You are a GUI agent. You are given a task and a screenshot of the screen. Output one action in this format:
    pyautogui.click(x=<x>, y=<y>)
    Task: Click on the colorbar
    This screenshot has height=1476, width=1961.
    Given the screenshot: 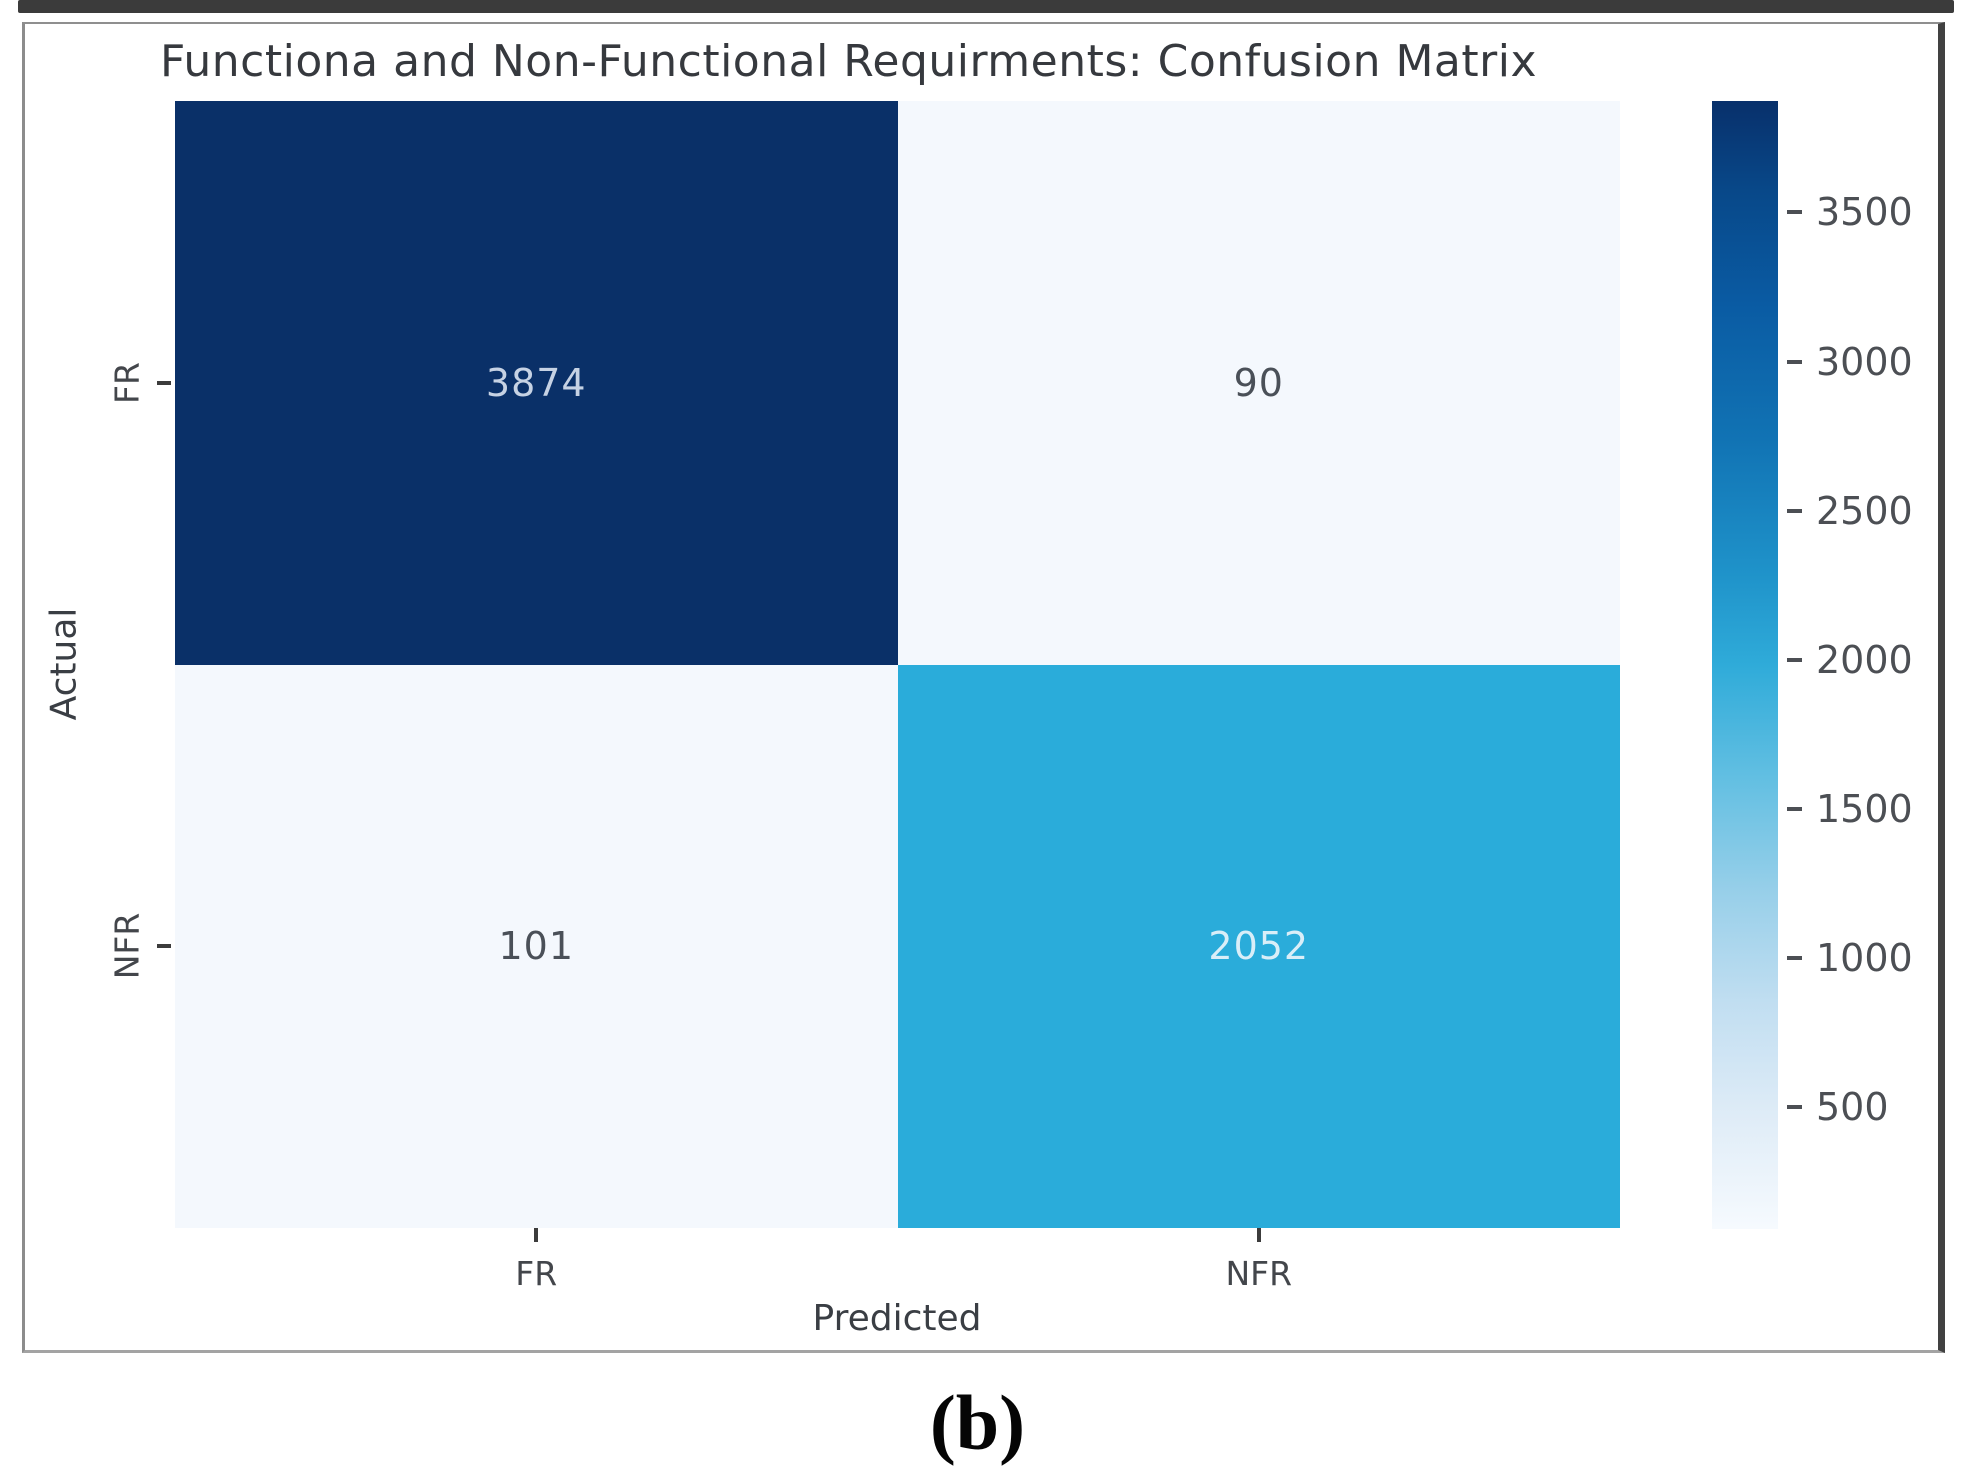 What is the action you would take?
    pyautogui.click(x=1745, y=665)
    